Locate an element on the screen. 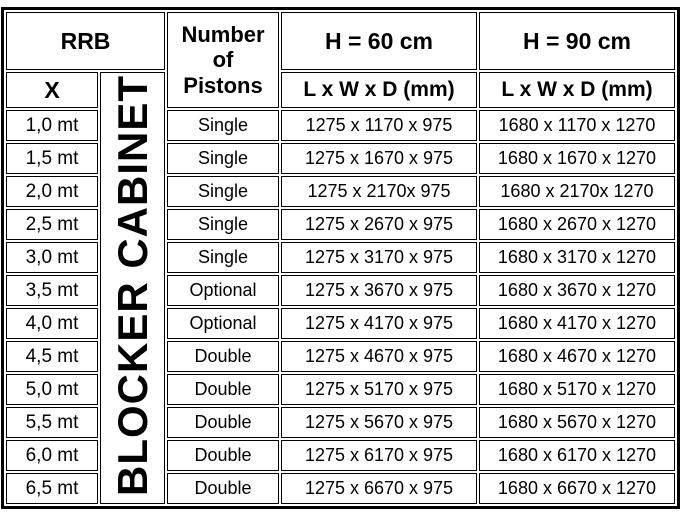  col-header-dims-h60: L x W x D (mm) is located at coordinates (379, 90).